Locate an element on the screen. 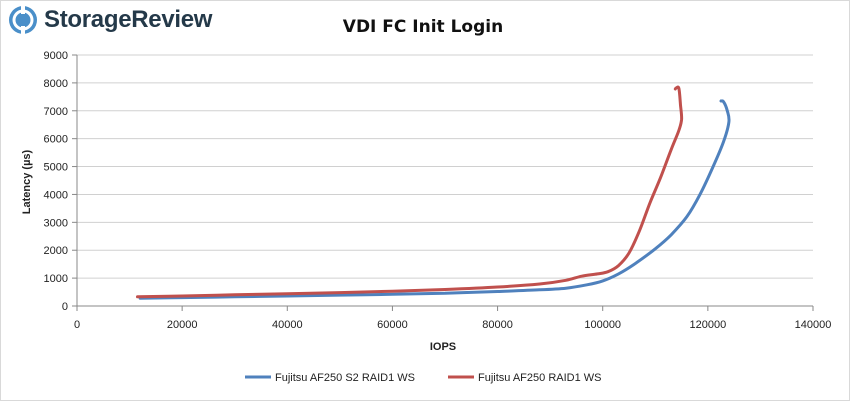 This screenshot has height=401, width=850. y-axis-title: Latency (µs) is located at coordinates (27, 181).